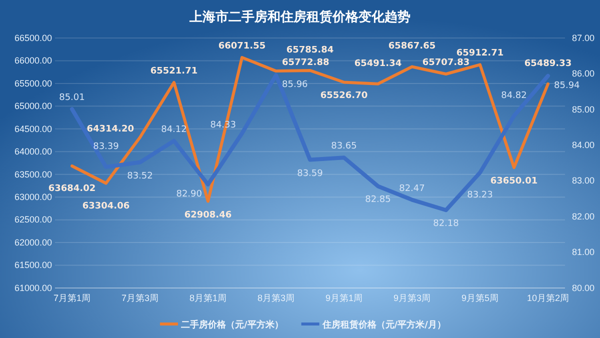 The image size is (600, 338). Describe the element at coordinates (33, 61) in the screenshot. I see `y-tick-label: 66000.00` at that location.